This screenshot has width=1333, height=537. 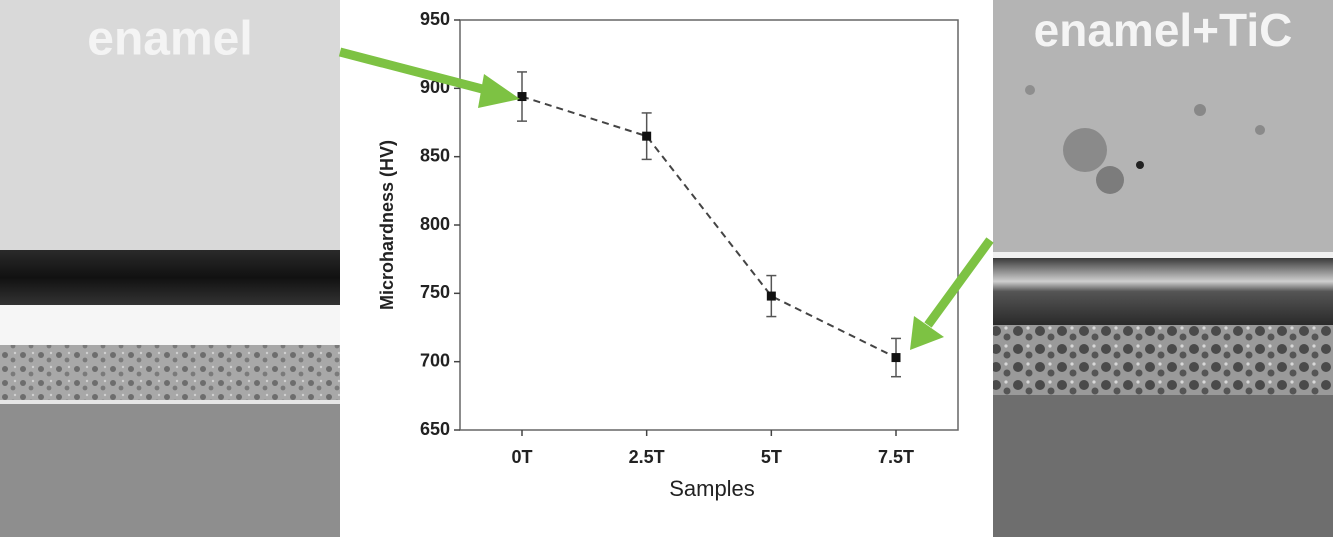 What do you see at coordinates (435, 19) in the screenshot?
I see `y-tick-label: 950` at bounding box center [435, 19].